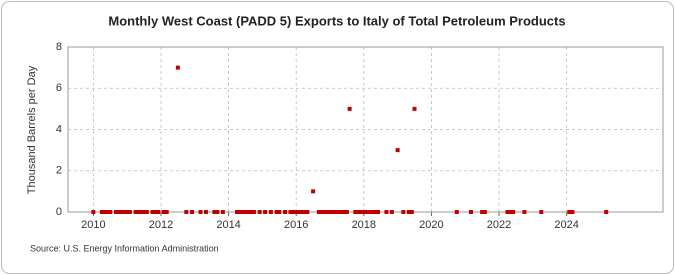  I want to click on x-tick-label: 2022, so click(499, 225).